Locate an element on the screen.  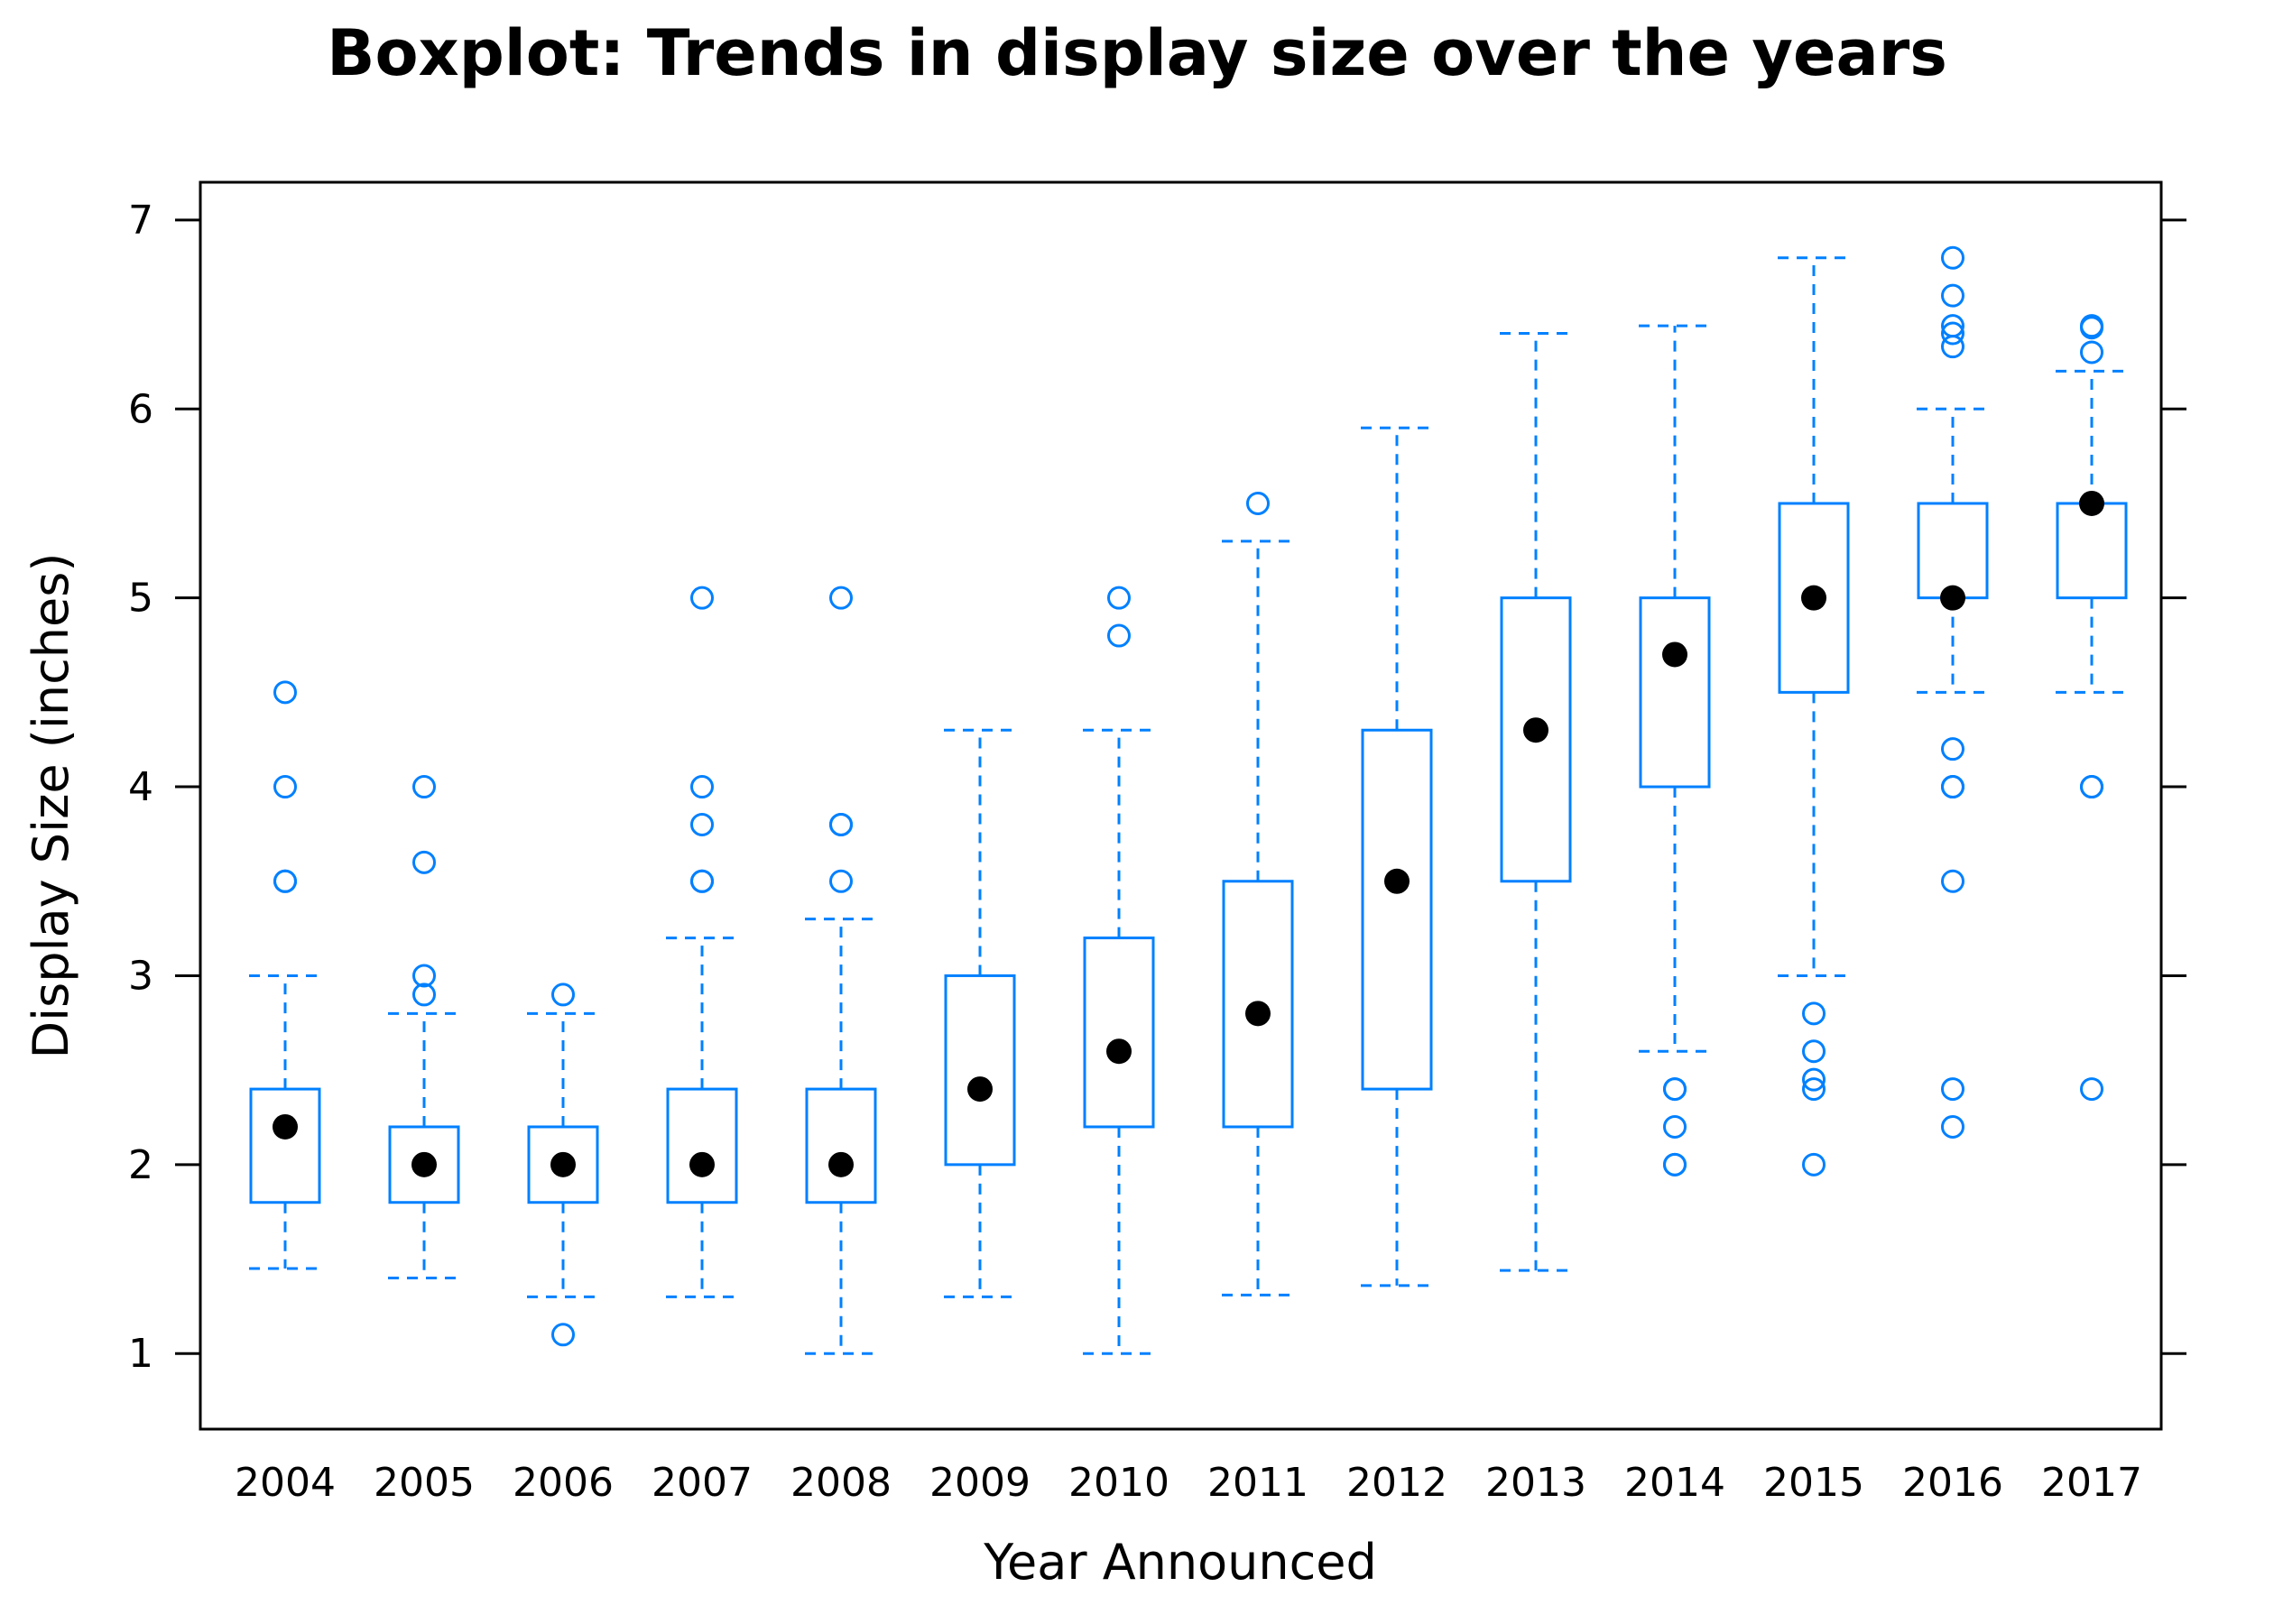
x-tick-label: 2013 is located at coordinates (1535, 1483).